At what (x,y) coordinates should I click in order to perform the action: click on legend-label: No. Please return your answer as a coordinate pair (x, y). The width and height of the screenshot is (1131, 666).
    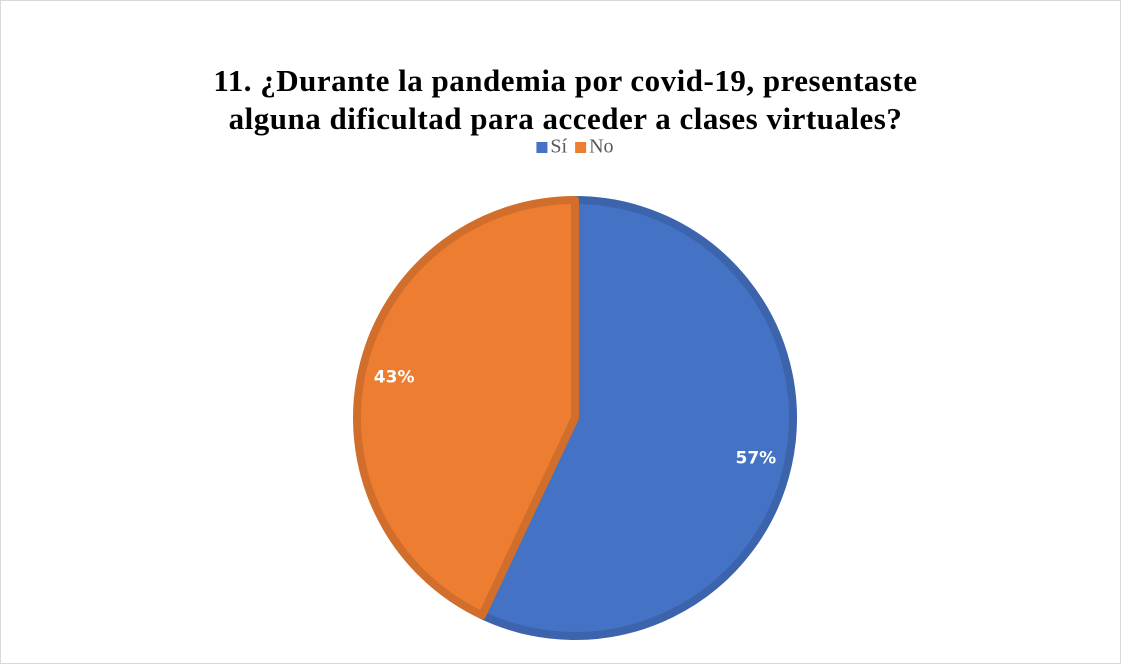
    Looking at the image, I should click on (601, 147).